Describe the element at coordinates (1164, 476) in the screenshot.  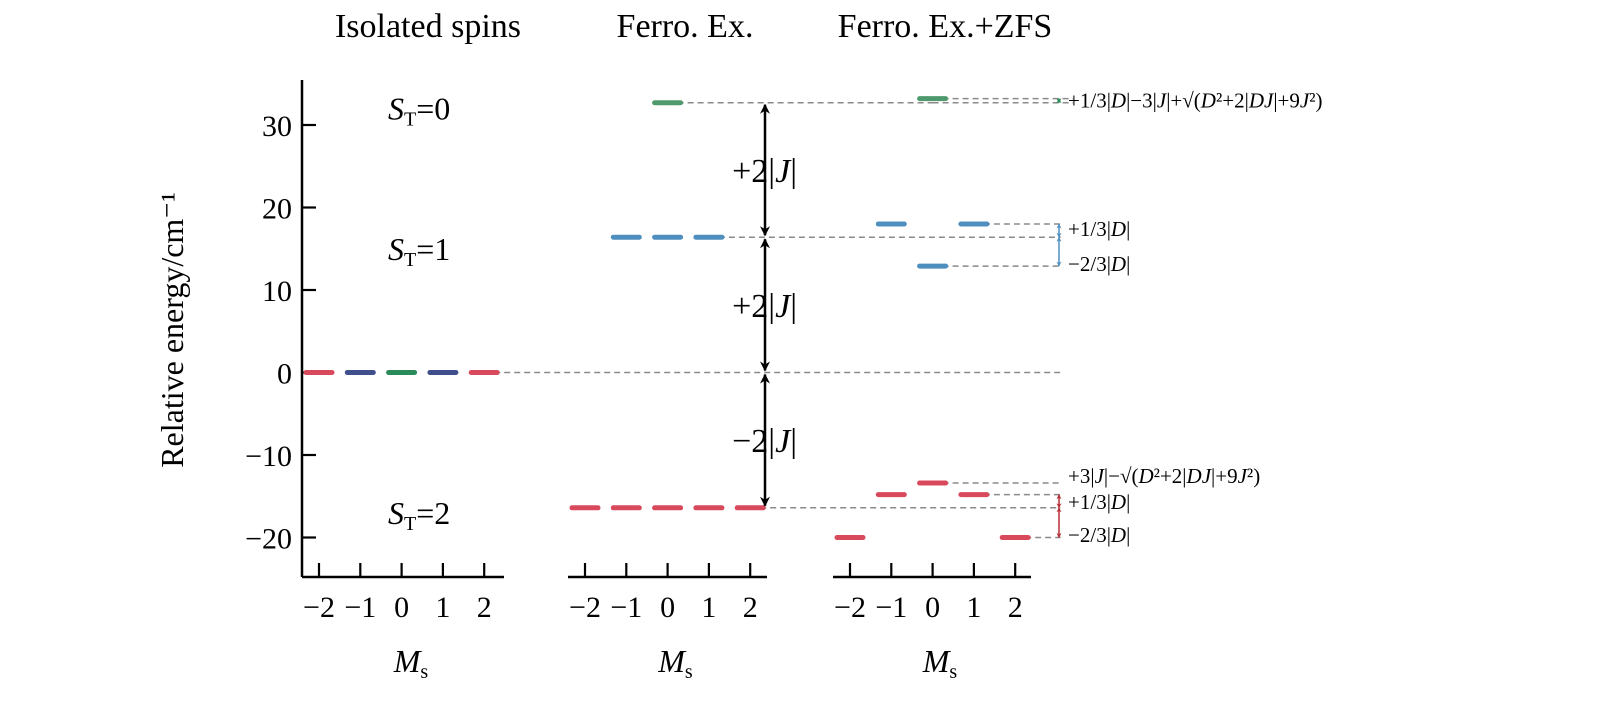
I see `annotation: +3|J|−√(D²+2|DJ|+9J²)` at that location.